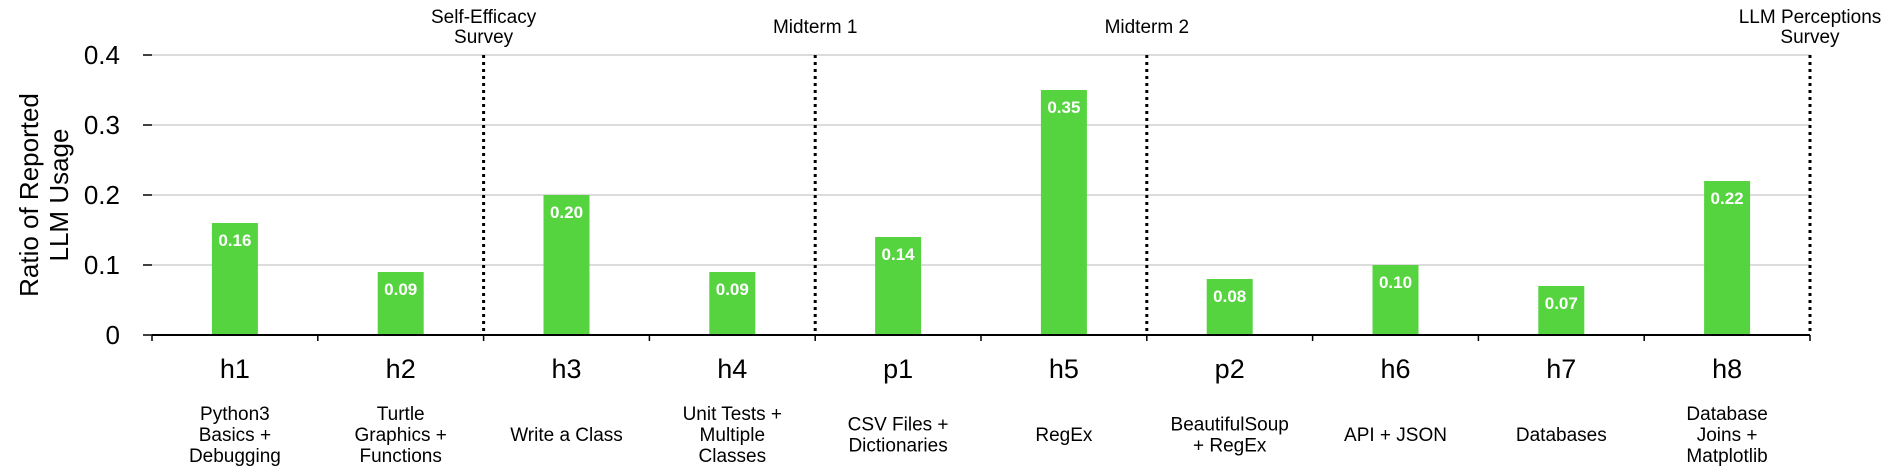  I want to click on bar-h3, so click(566, 265).